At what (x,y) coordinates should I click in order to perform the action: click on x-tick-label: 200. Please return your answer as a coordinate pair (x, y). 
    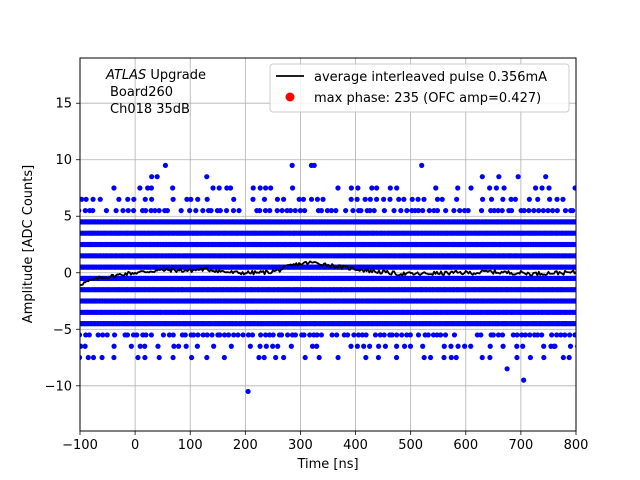
    Looking at the image, I should click on (245, 445).